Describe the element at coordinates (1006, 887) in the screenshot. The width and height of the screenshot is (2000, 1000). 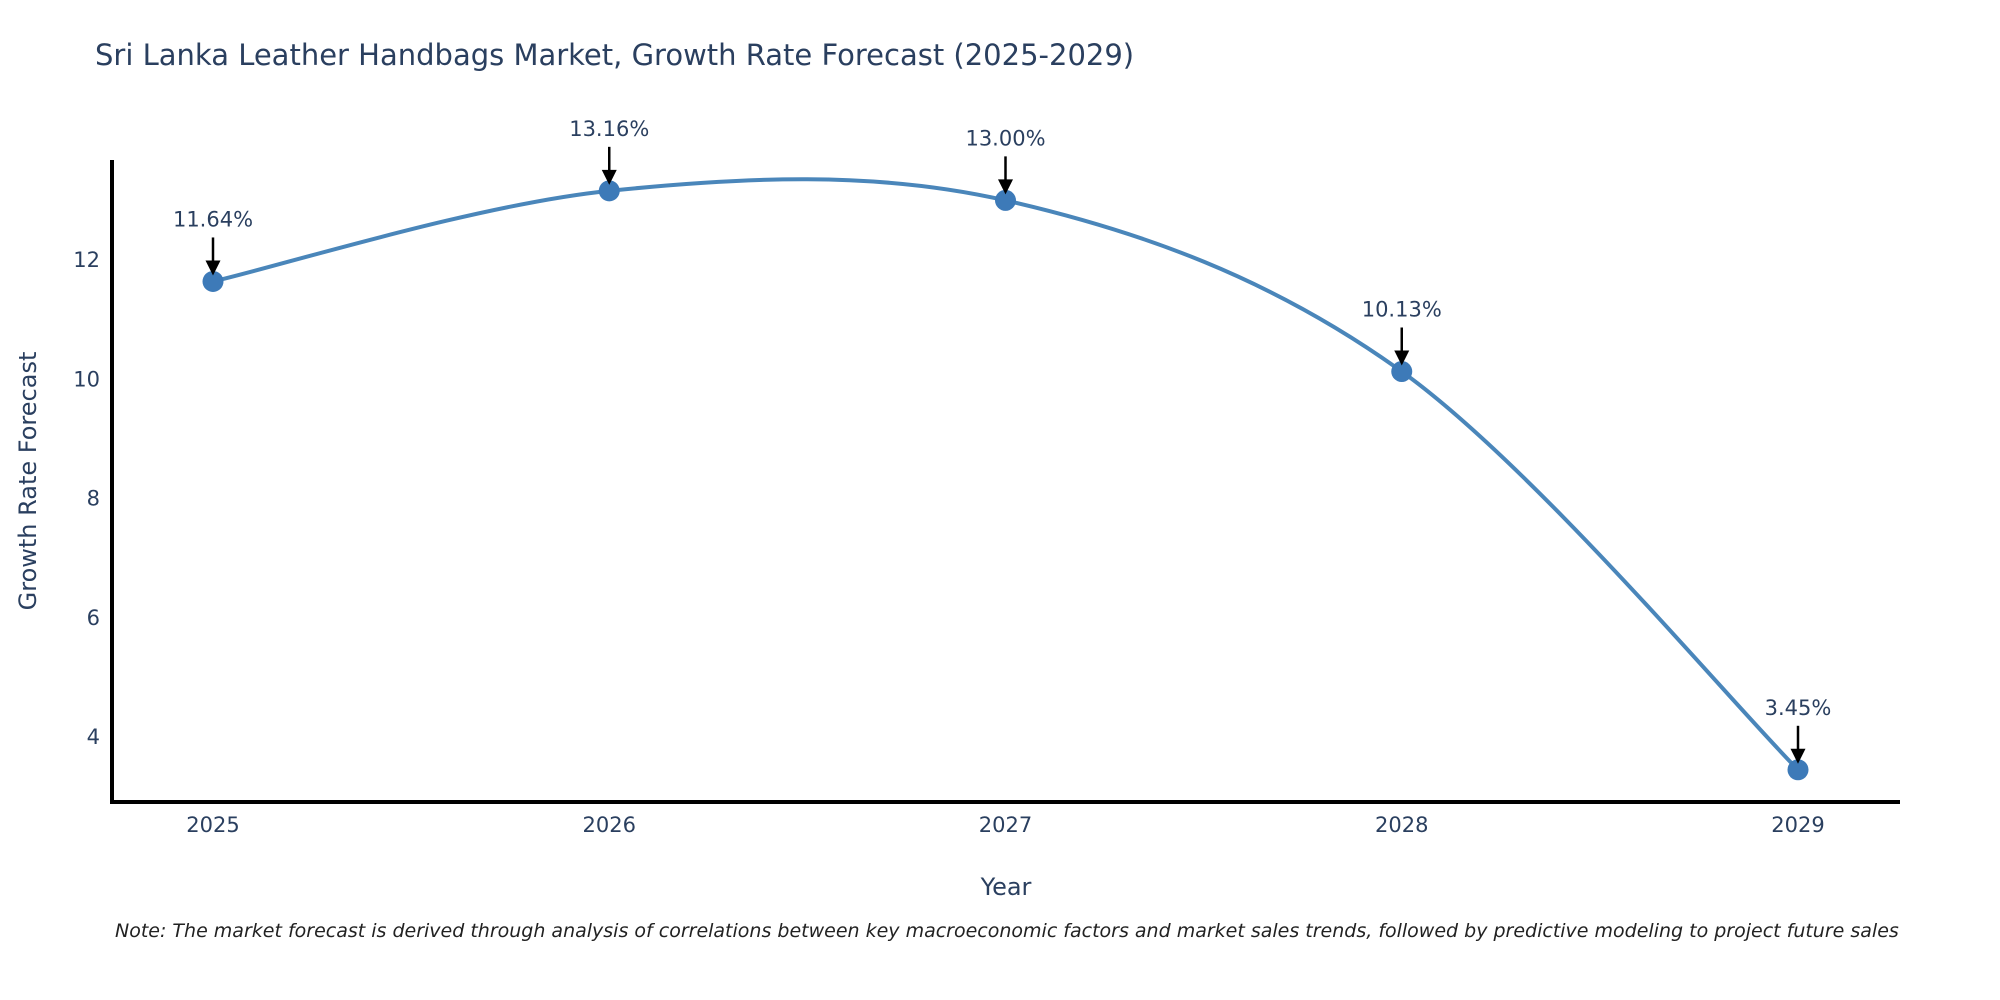
I see `x-axis-title: Year` at that location.